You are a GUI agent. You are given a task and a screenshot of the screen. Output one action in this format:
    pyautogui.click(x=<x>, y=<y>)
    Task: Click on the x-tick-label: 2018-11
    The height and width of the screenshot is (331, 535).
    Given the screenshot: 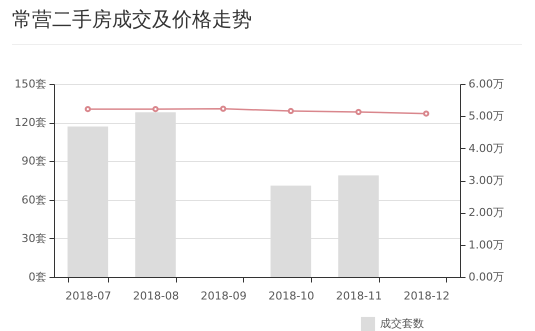 What is the action you would take?
    pyautogui.click(x=359, y=296)
    